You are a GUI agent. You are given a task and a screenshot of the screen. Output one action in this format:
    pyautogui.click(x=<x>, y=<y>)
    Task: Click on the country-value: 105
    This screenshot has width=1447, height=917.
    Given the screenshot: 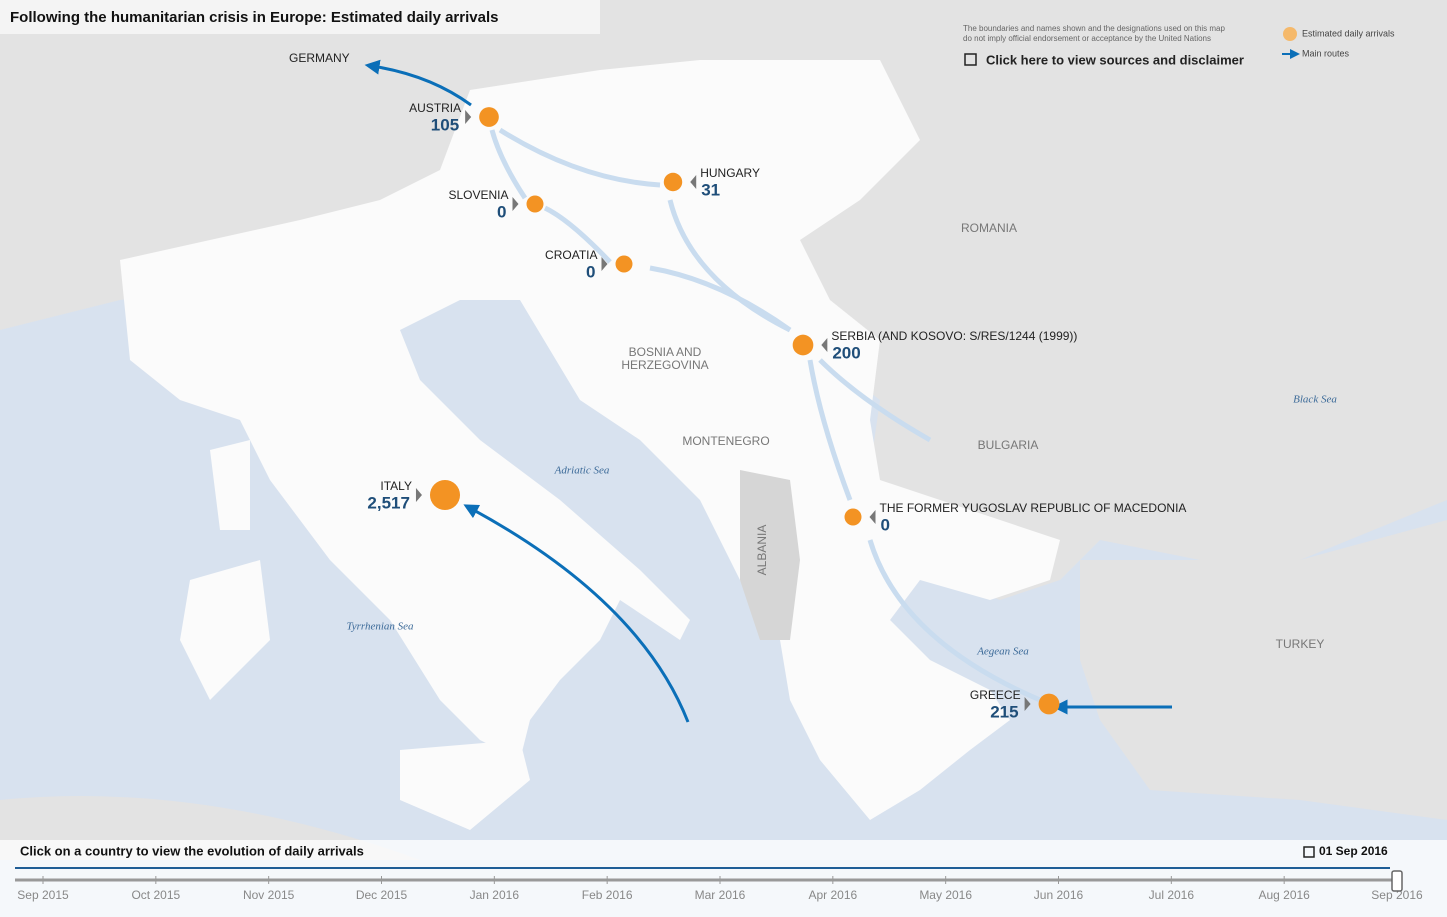 What is the action you would take?
    pyautogui.click(x=445, y=124)
    